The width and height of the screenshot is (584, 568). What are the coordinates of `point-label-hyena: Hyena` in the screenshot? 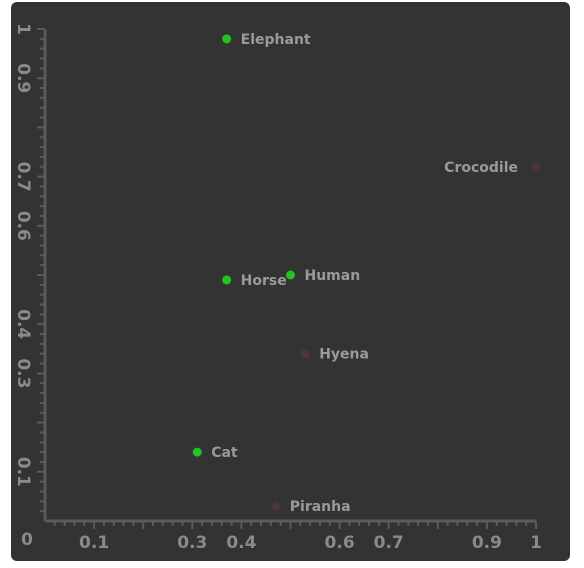 It's located at (344, 355).